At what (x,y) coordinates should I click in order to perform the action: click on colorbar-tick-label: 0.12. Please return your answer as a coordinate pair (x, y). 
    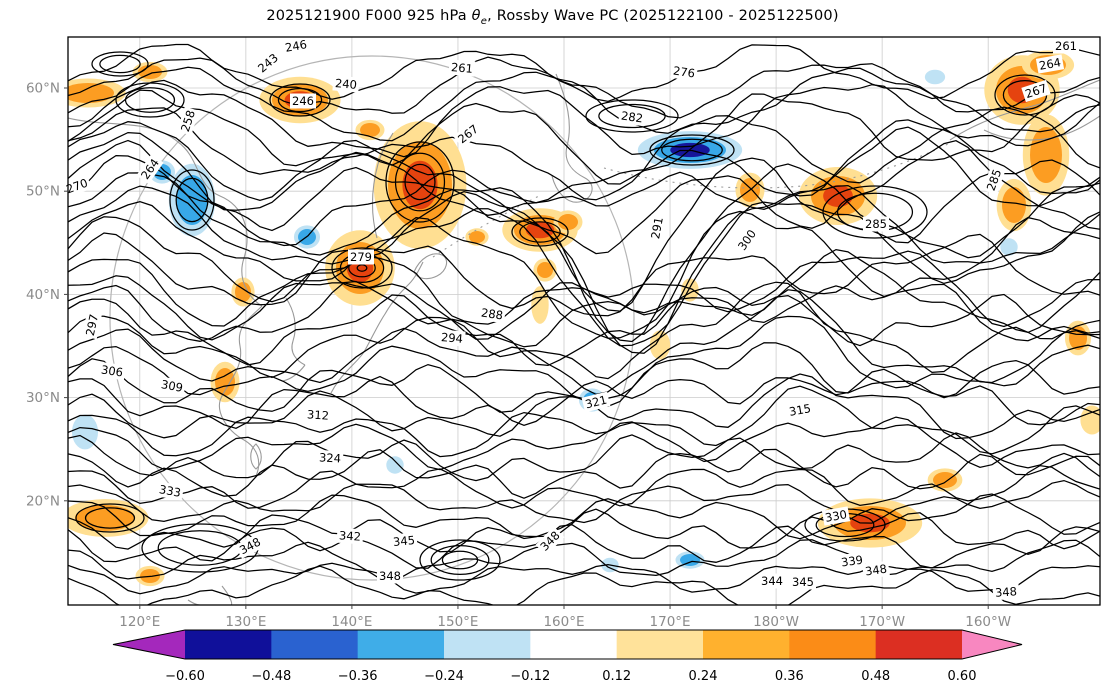
    Looking at the image, I should click on (616, 676).